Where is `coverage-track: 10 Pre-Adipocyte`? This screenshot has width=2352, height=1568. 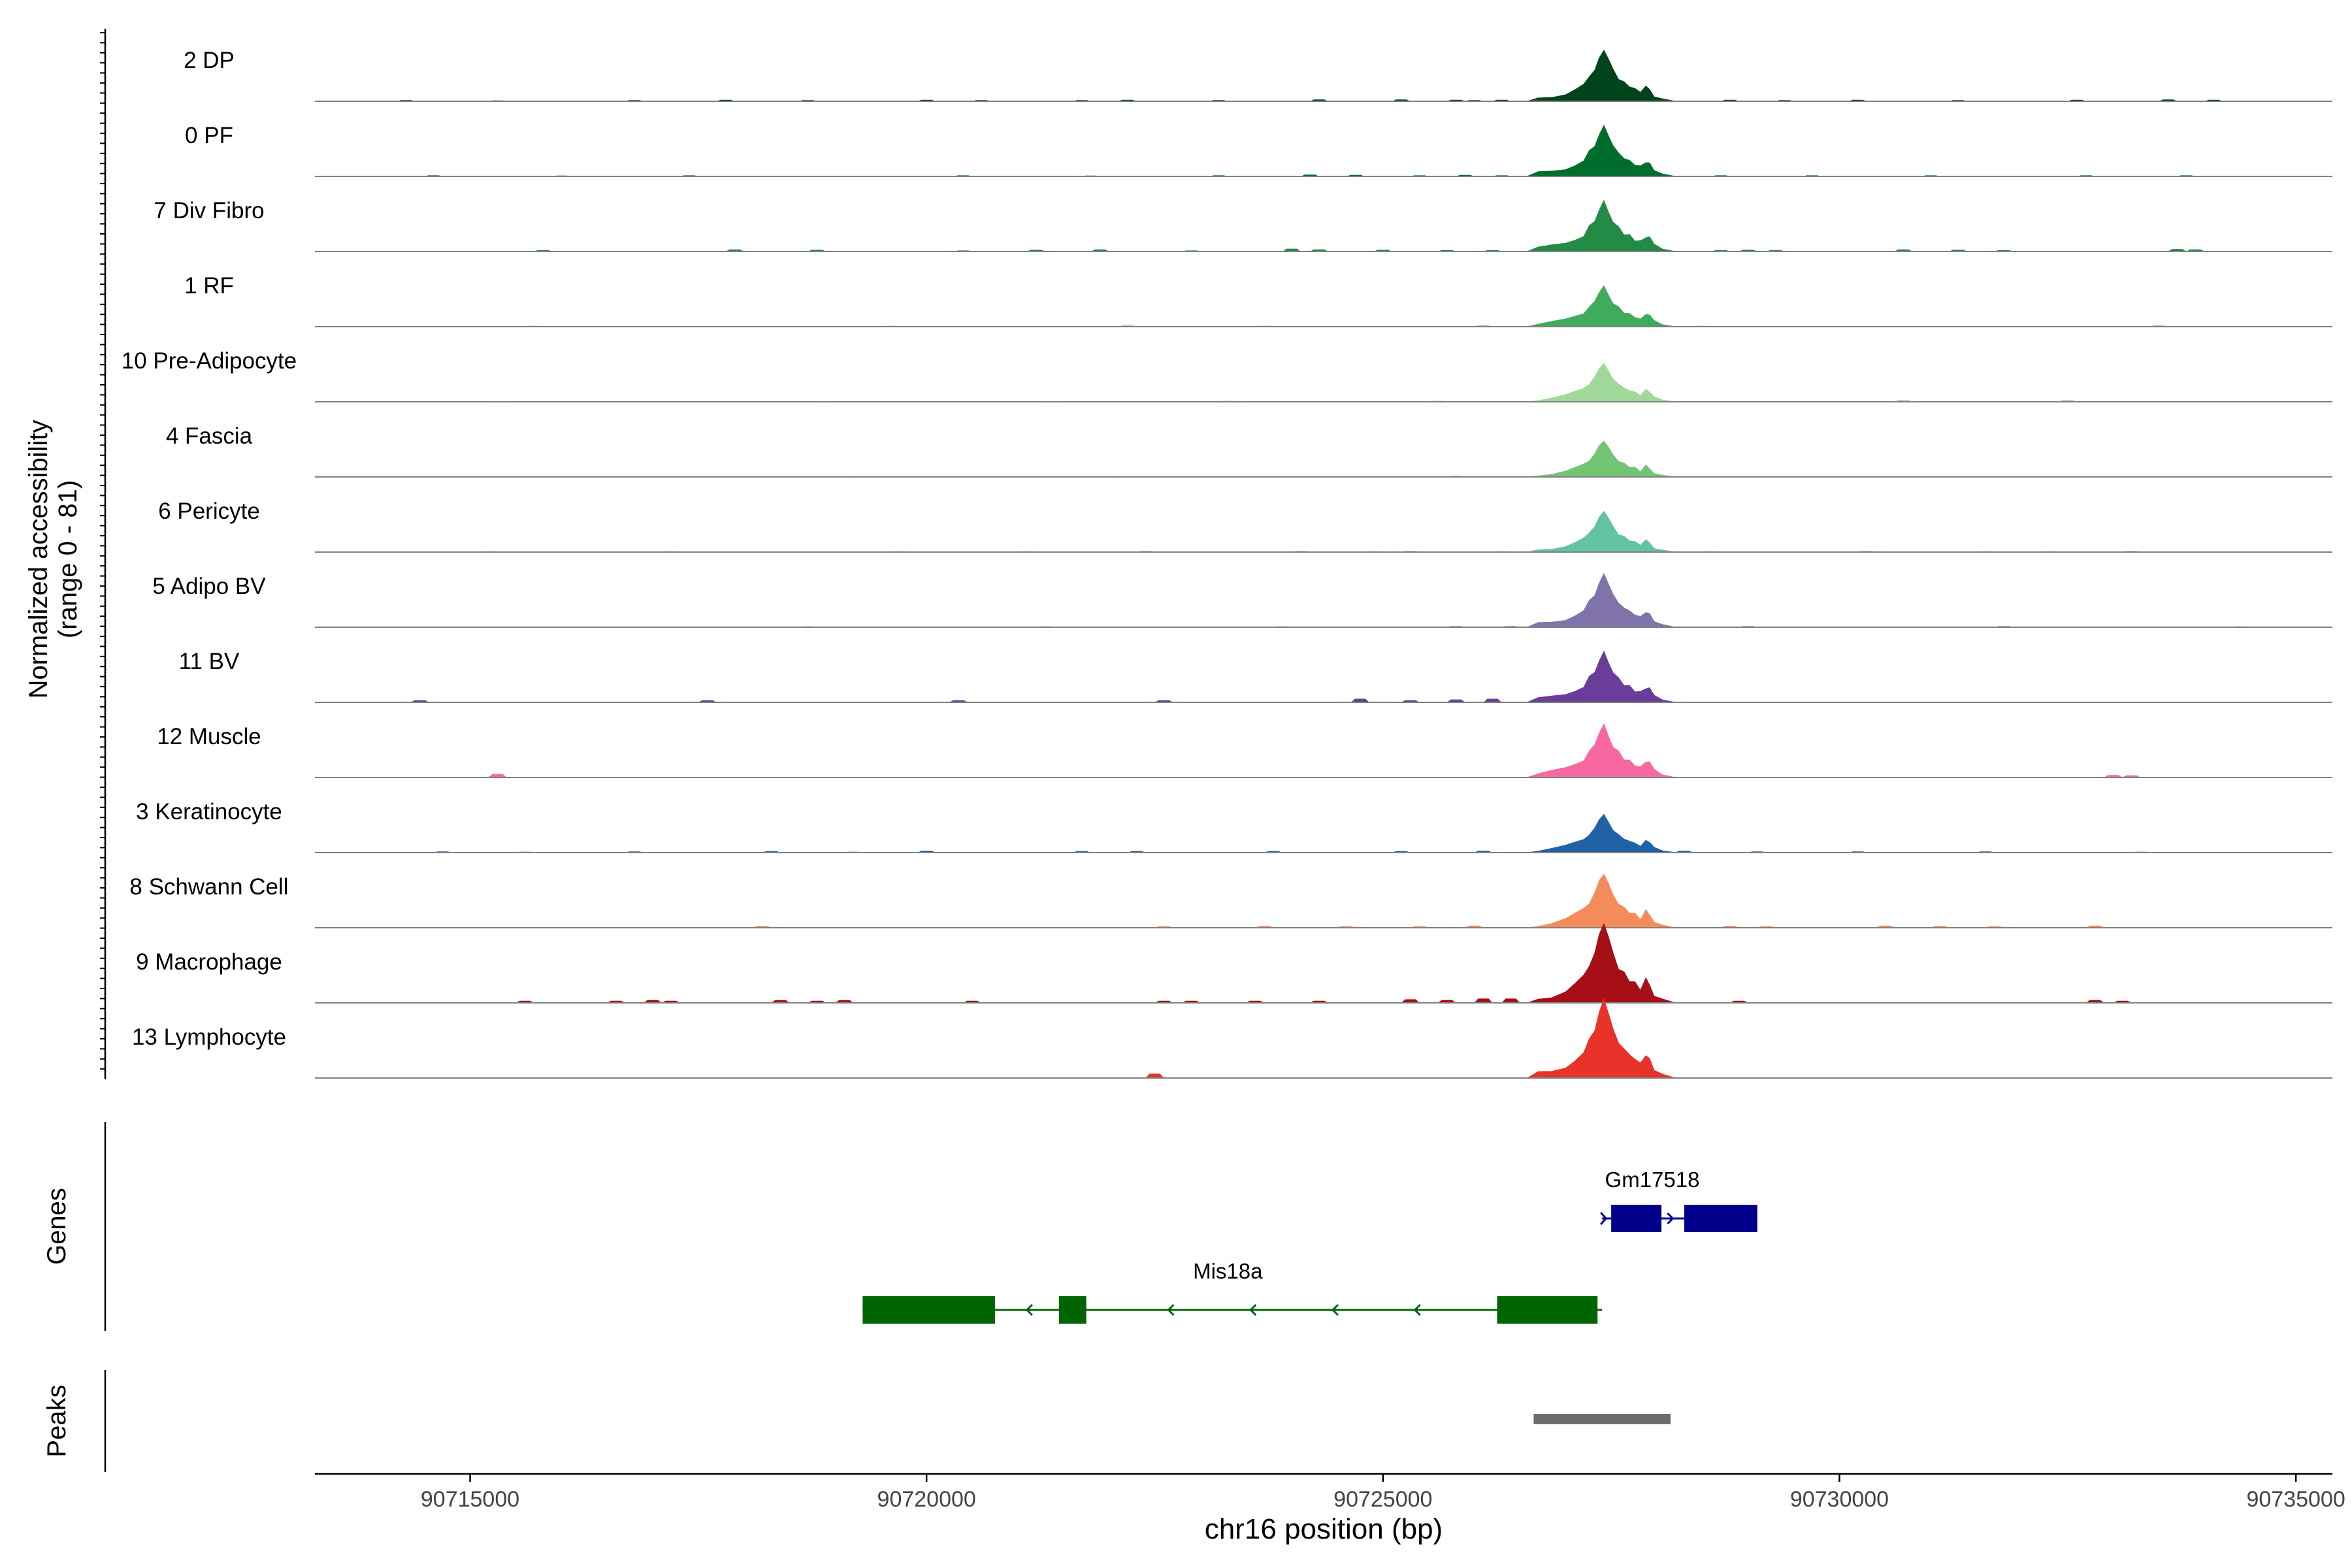
coverage-track: 10 Pre-Adipocyte is located at coordinates (1227, 375).